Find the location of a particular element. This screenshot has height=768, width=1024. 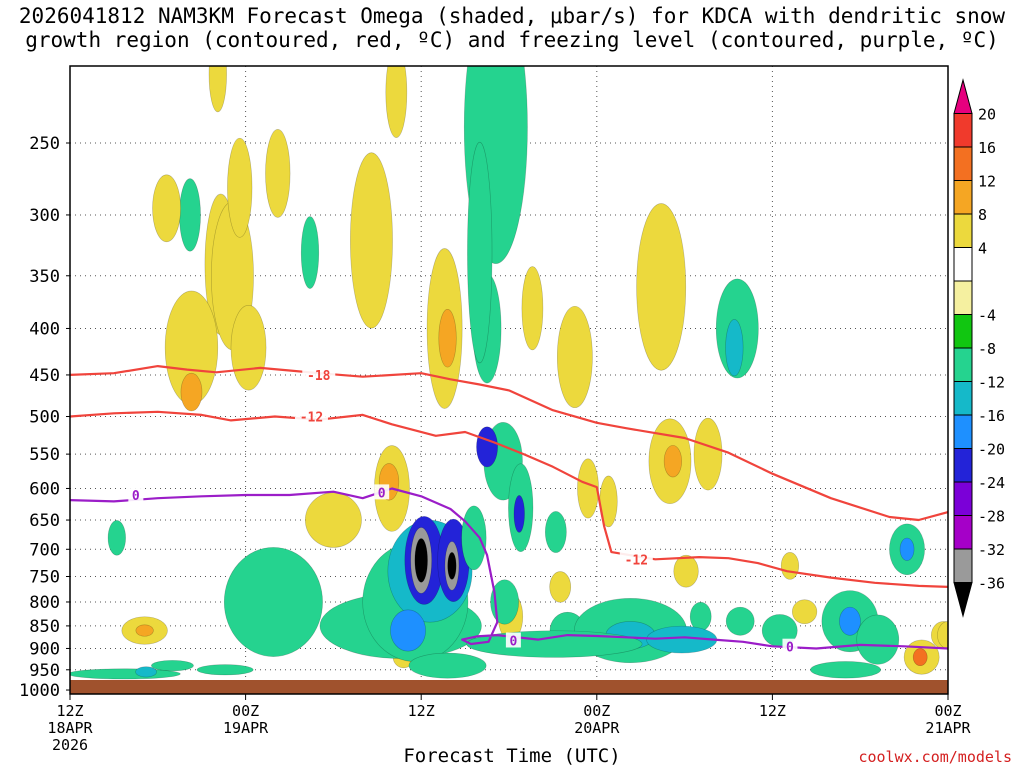

contour-label: -12 is located at coordinates (311, 418).